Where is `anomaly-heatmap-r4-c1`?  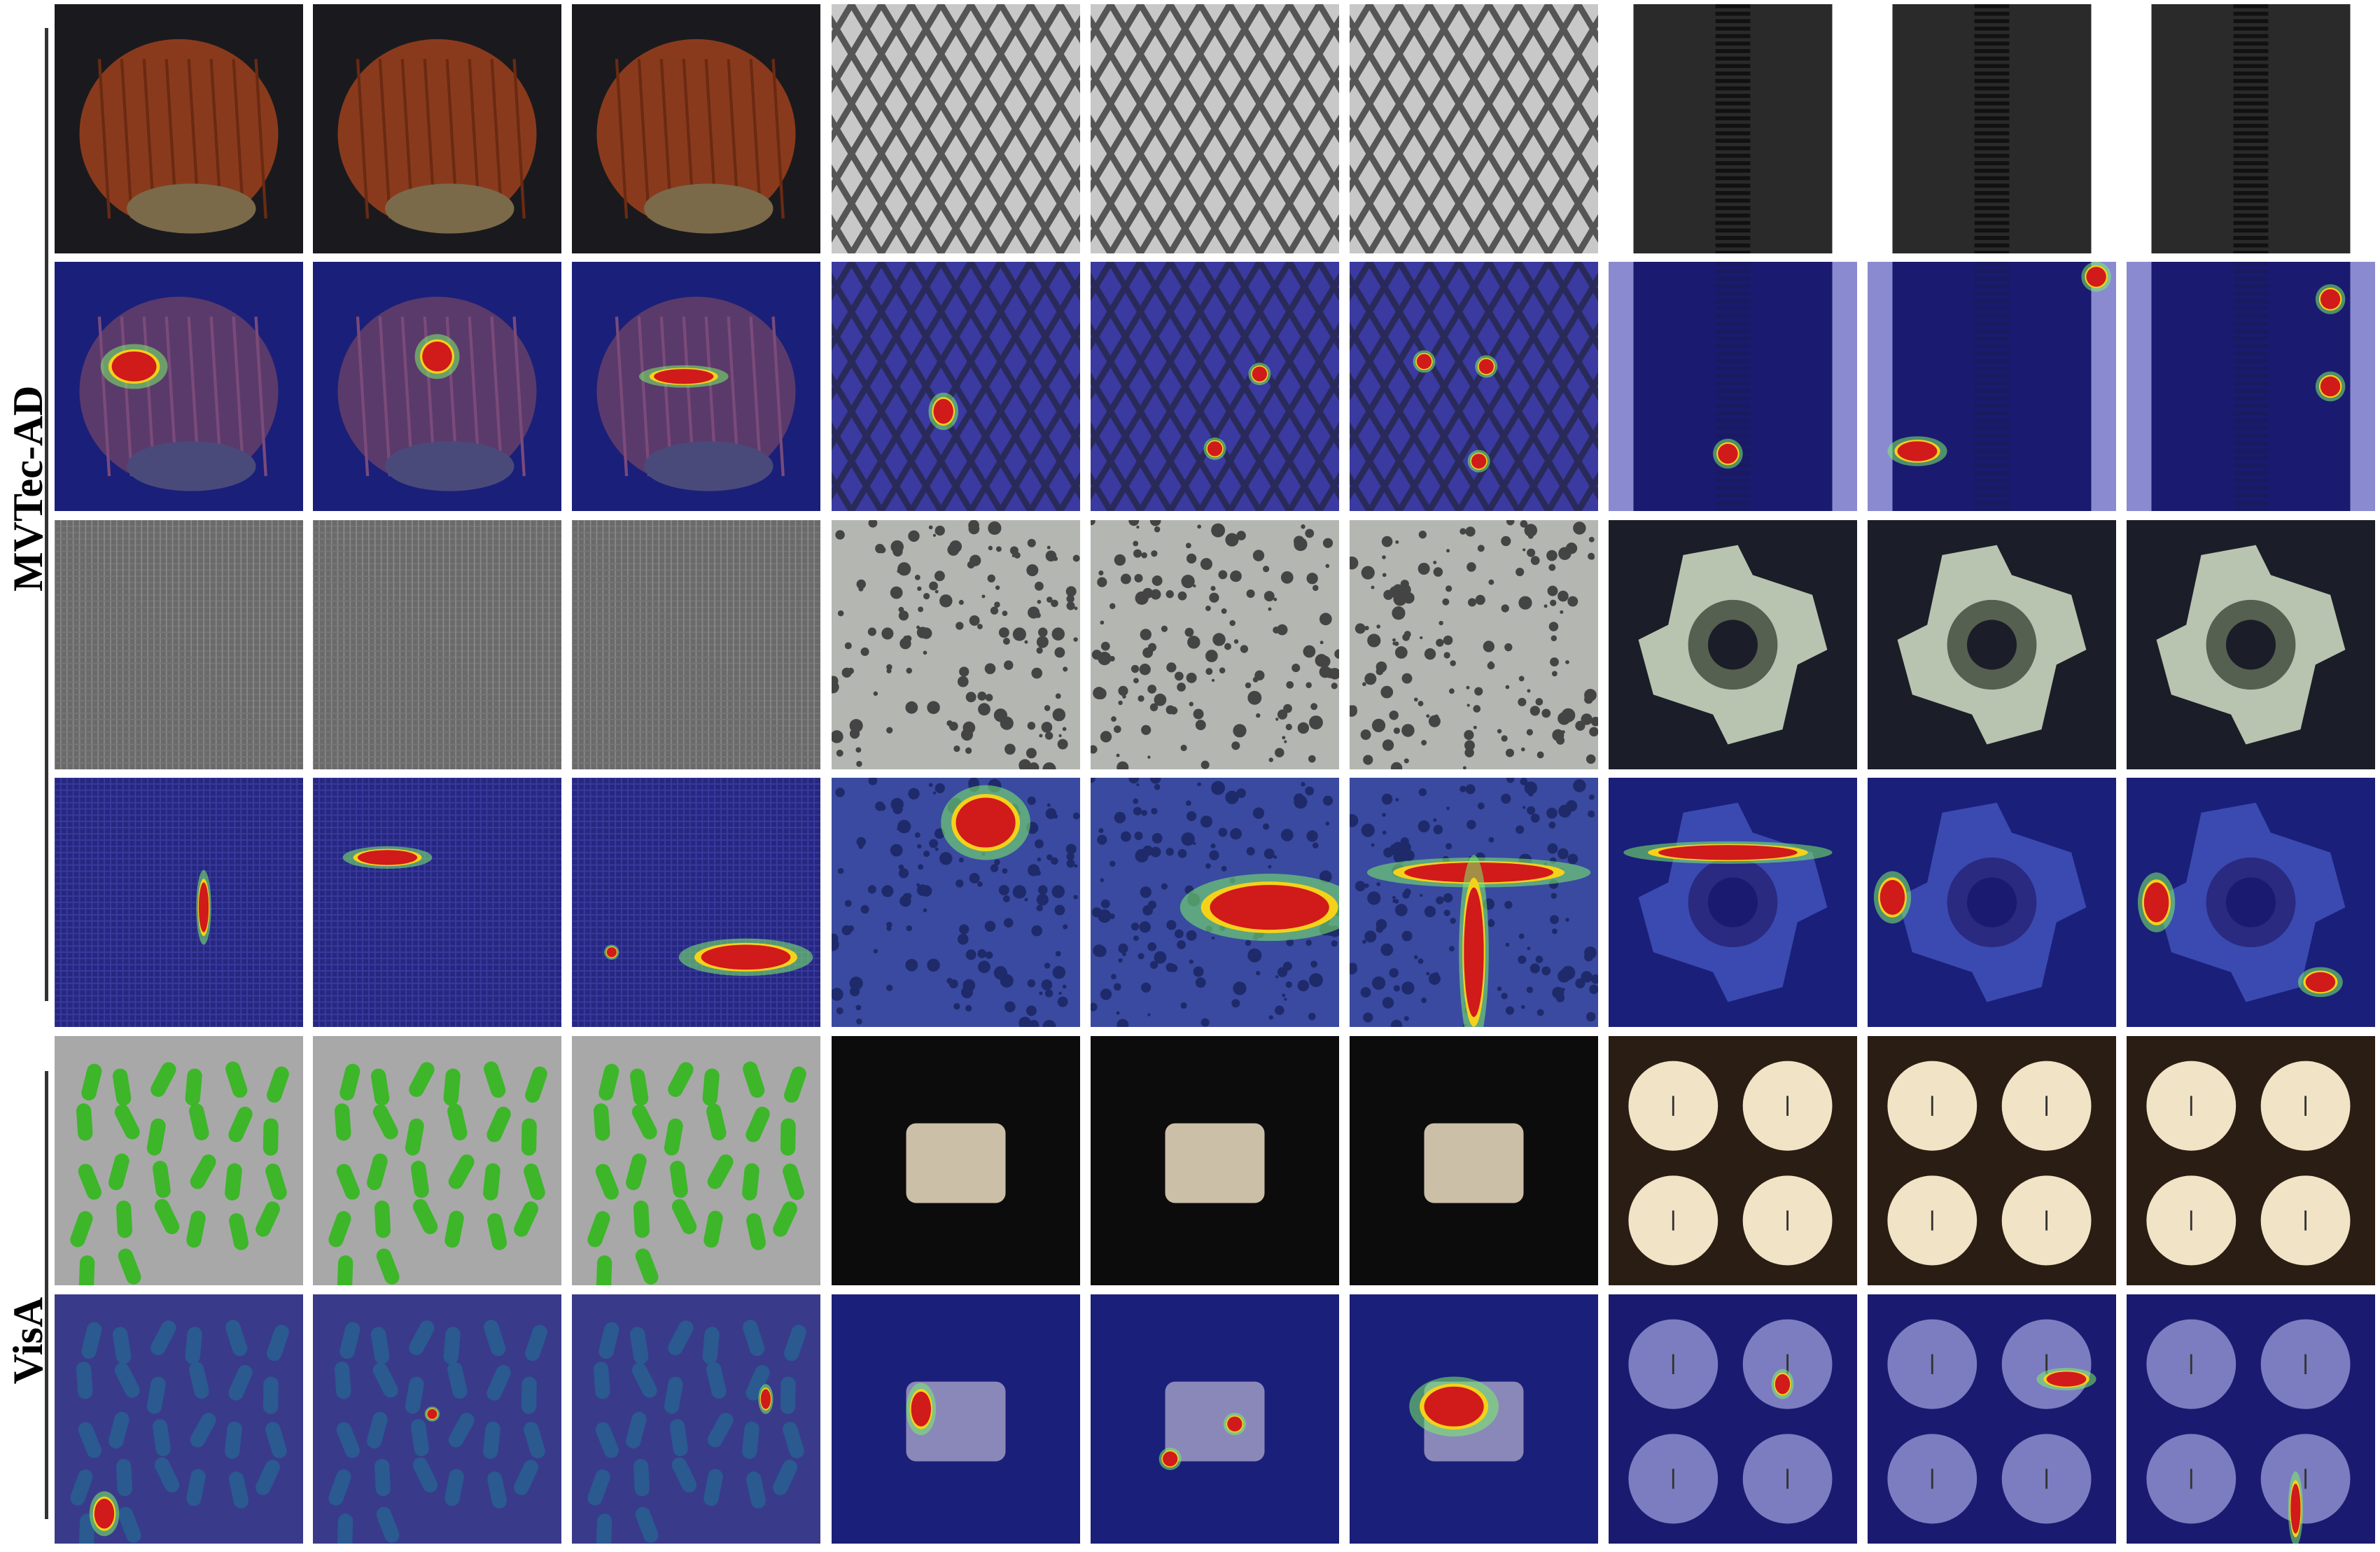
anomaly-heatmap-r4-c1 is located at coordinates (179, 902).